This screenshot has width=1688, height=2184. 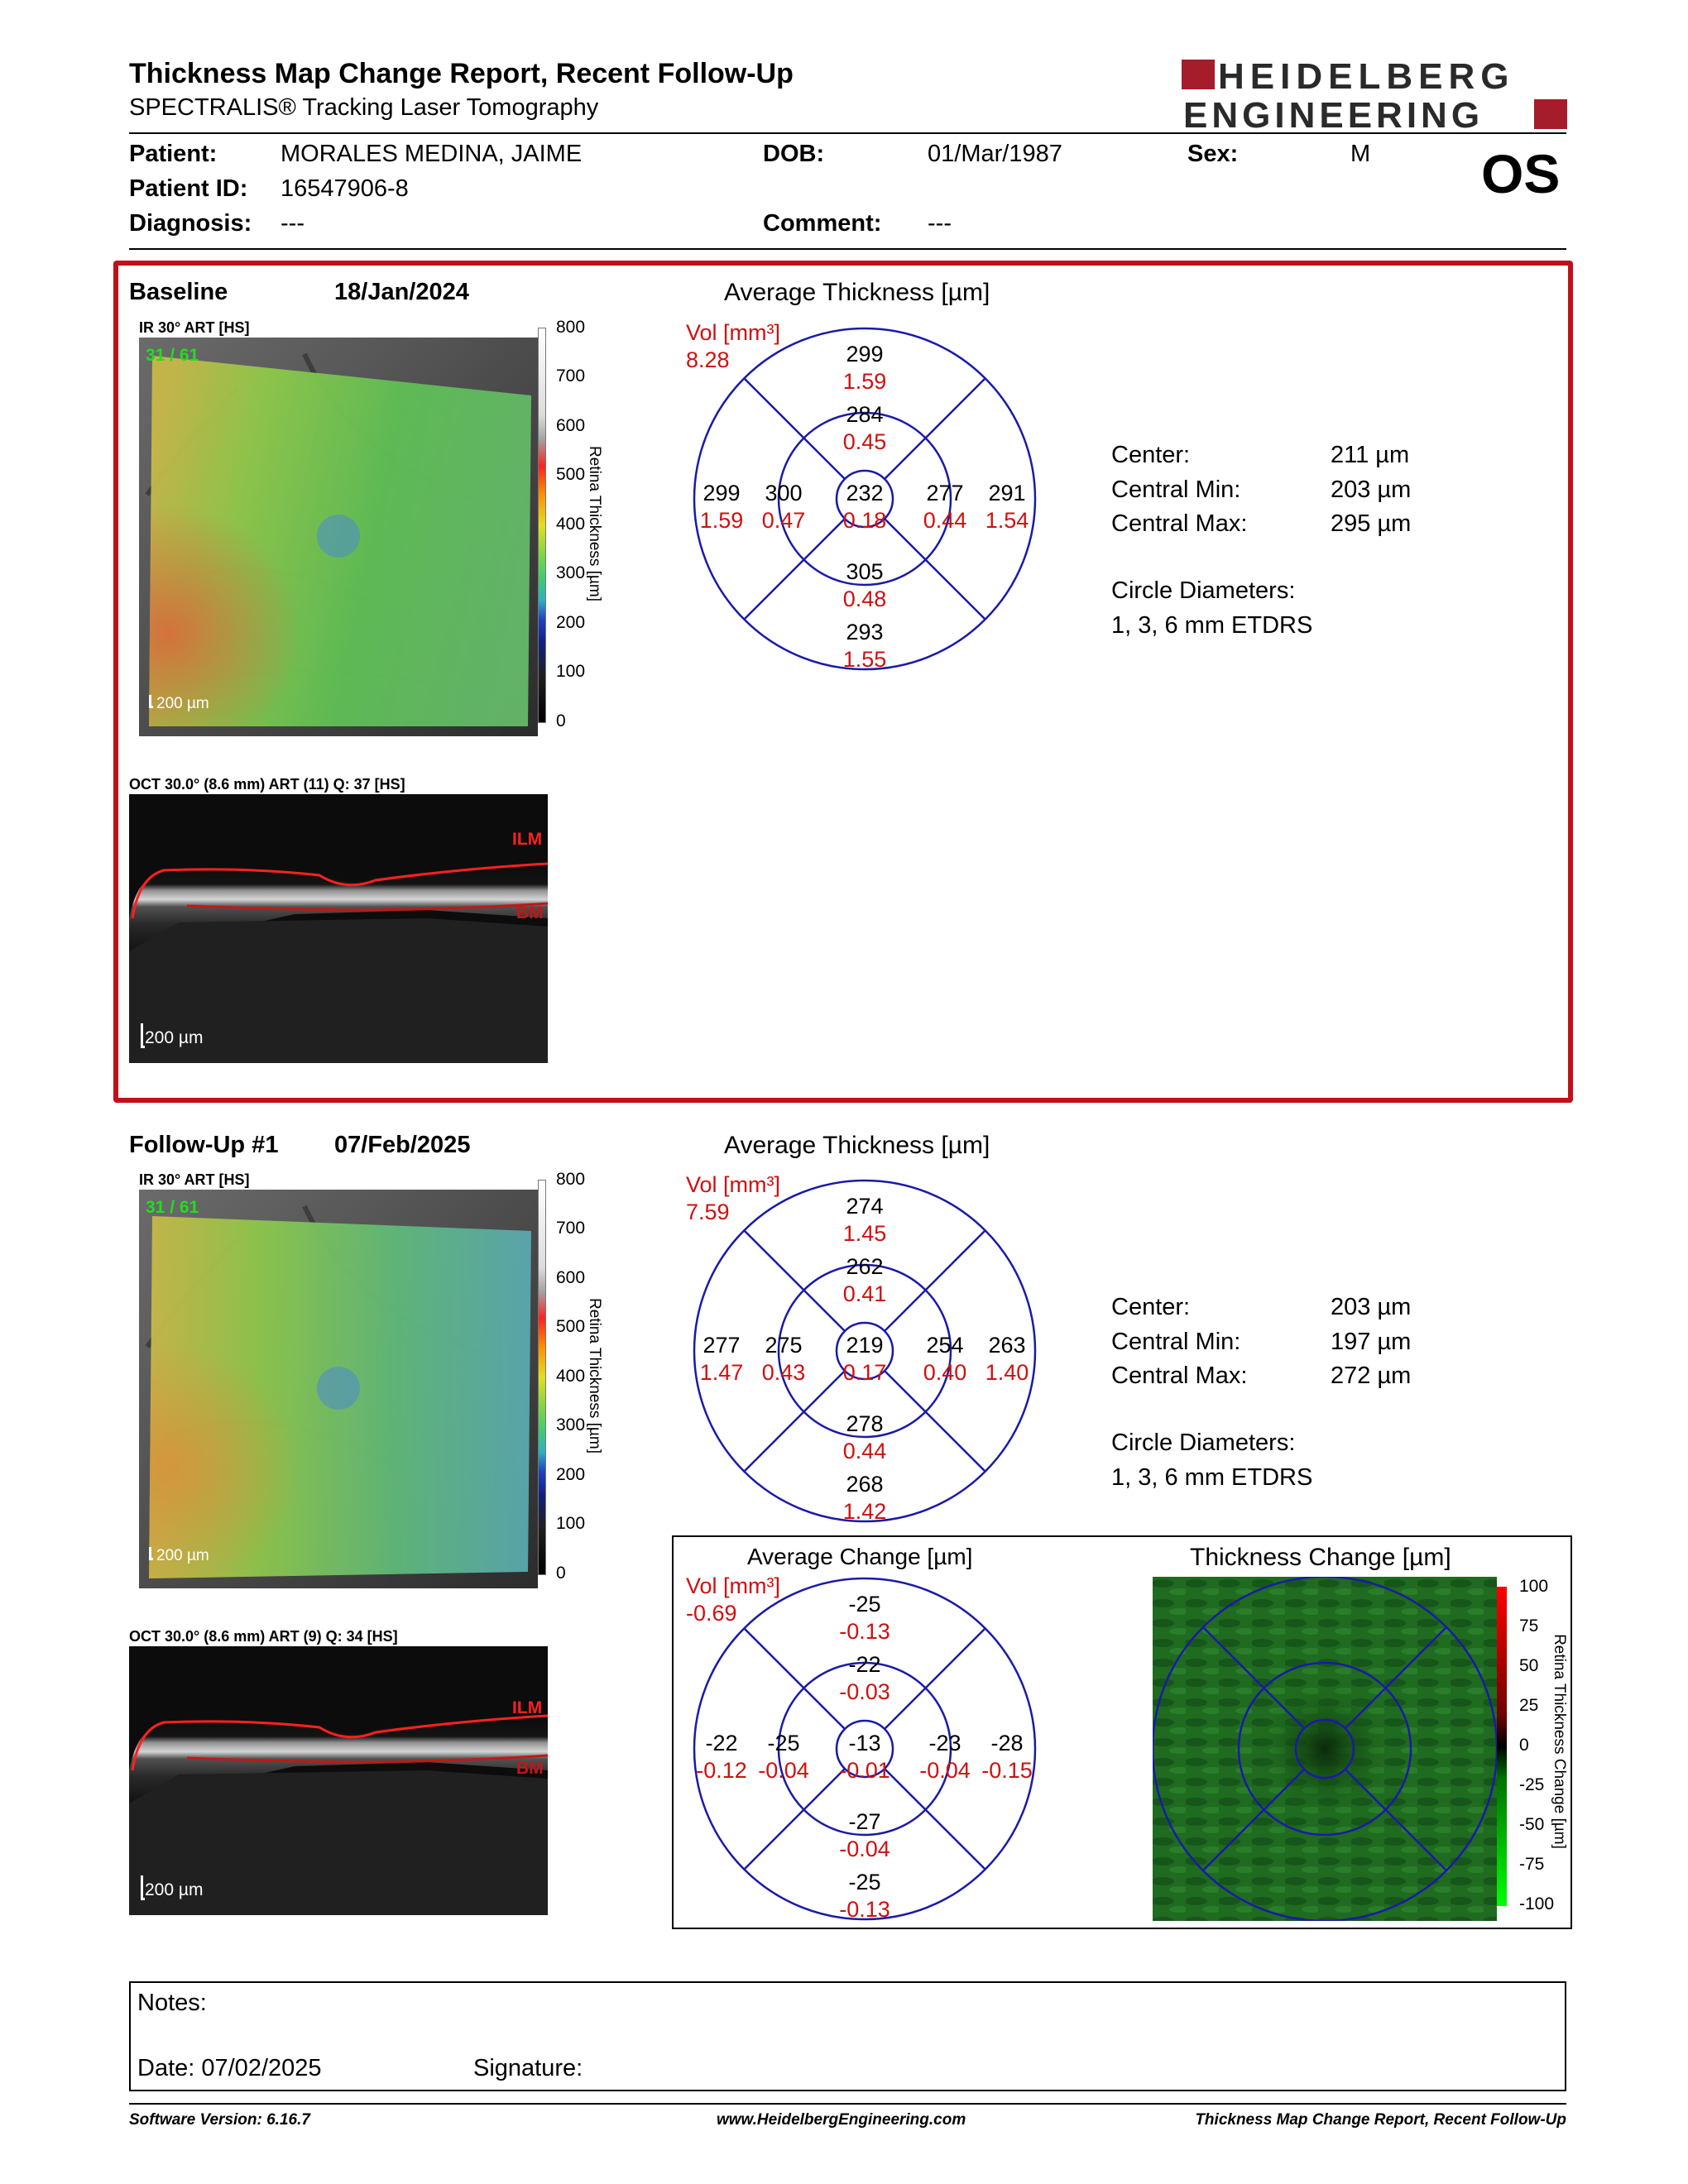 What do you see at coordinates (708, 1212) in the screenshot?
I see `followup-vol-total: 7.59` at bounding box center [708, 1212].